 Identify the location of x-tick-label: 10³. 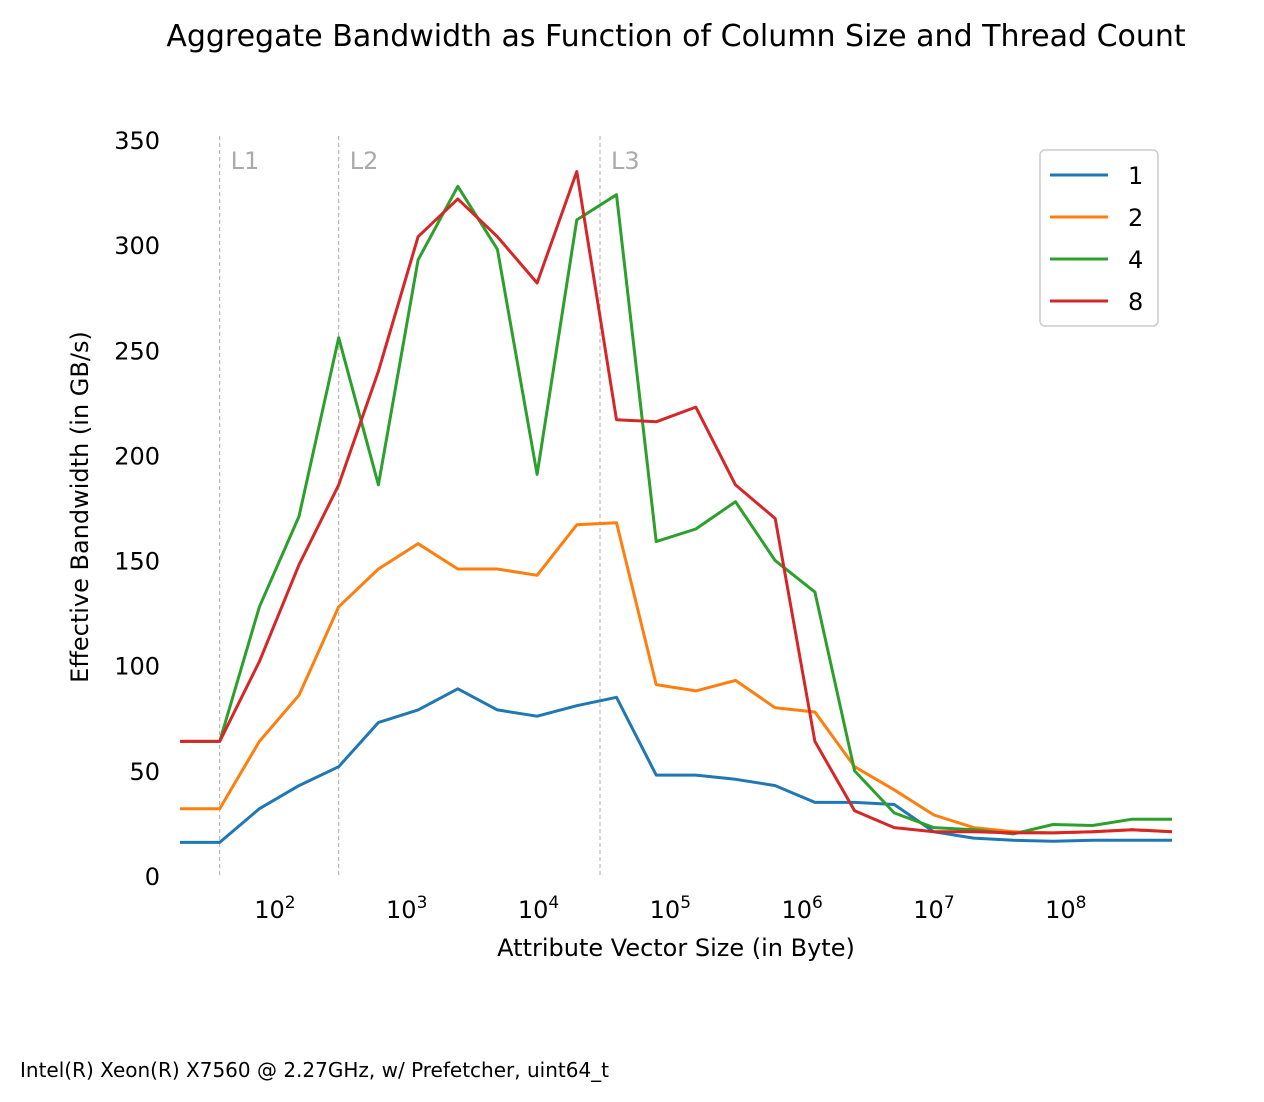
(406, 908).